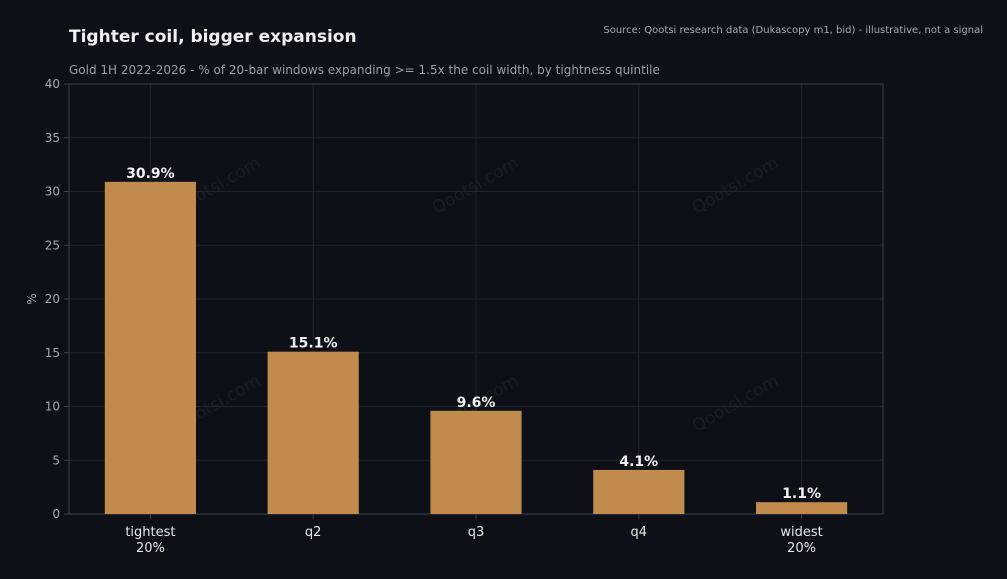  Describe the element at coordinates (52, 192) in the screenshot. I see `y-tick-label: 30` at that location.